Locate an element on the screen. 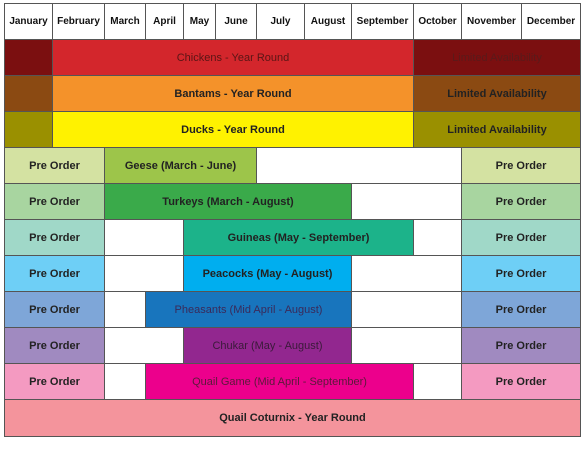 Image resolution: width=585 pixels, height=455 pixels. availability-bar: Ducks - Year Round is located at coordinates (233, 129).